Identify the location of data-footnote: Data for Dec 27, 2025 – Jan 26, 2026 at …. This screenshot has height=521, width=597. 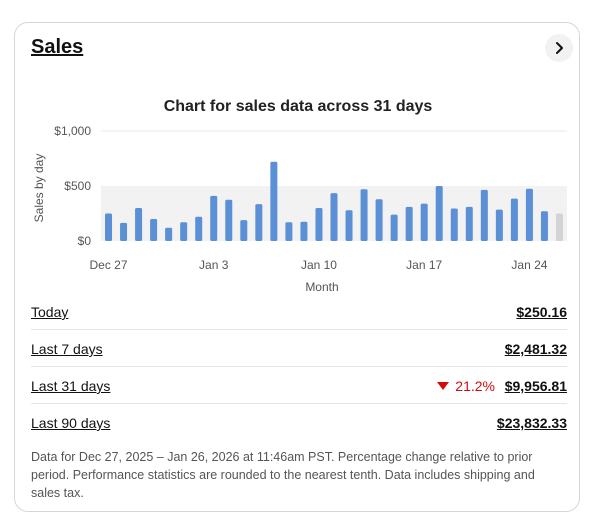
(283, 475).